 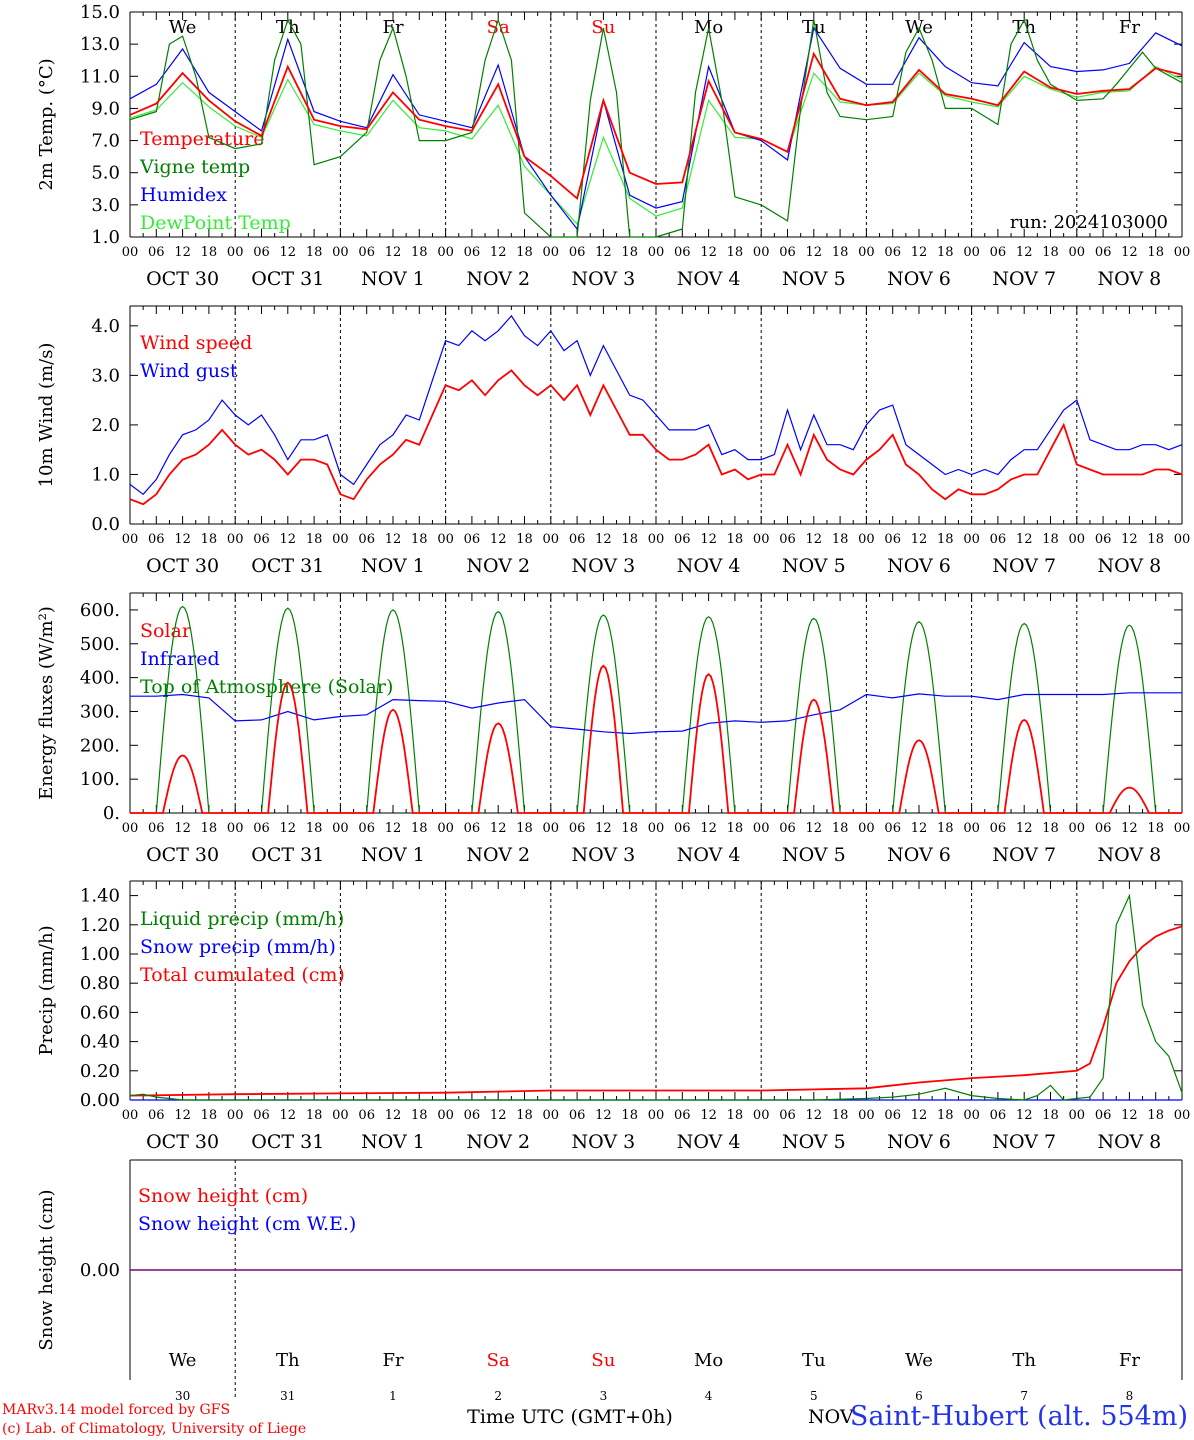 I want to click on x-axis-title: Time UTC (GMT+0h), so click(x=570, y=1417).